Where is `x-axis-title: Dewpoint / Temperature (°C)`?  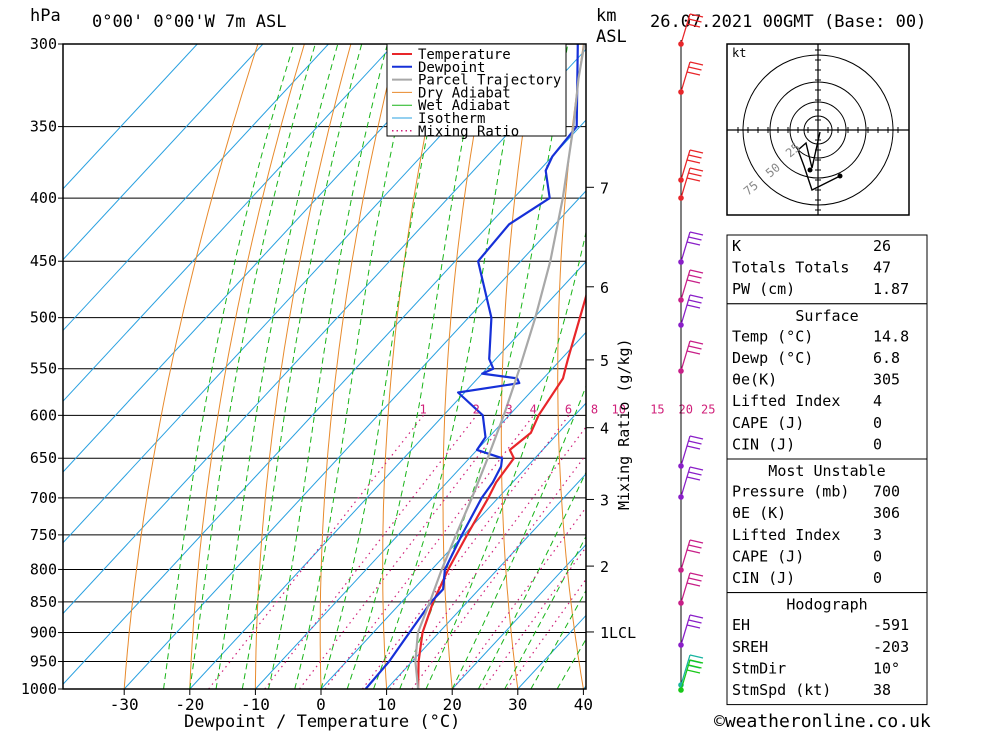
x-axis-title: Dewpoint / Temperature (°C) is located at coordinates (322, 722).